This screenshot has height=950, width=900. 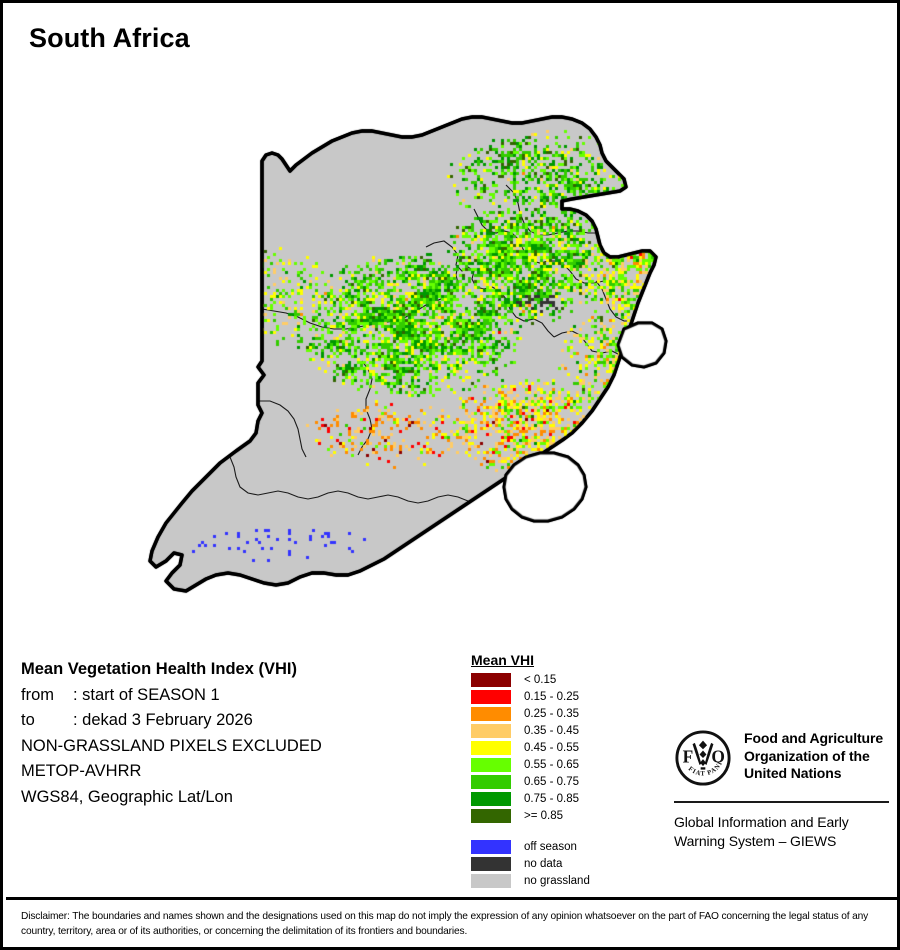 I want to click on caption-mask-note: NON-GRASSLAND PIXELS EXCLUDED, so click(x=171, y=745).